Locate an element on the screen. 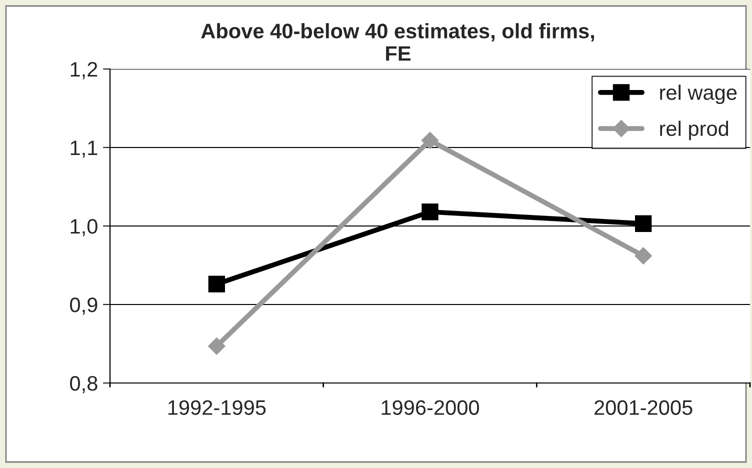 This screenshot has width=752, height=468. chart-title: Above 40-below 40 estimates, old firms, FE is located at coordinates (397, 42).